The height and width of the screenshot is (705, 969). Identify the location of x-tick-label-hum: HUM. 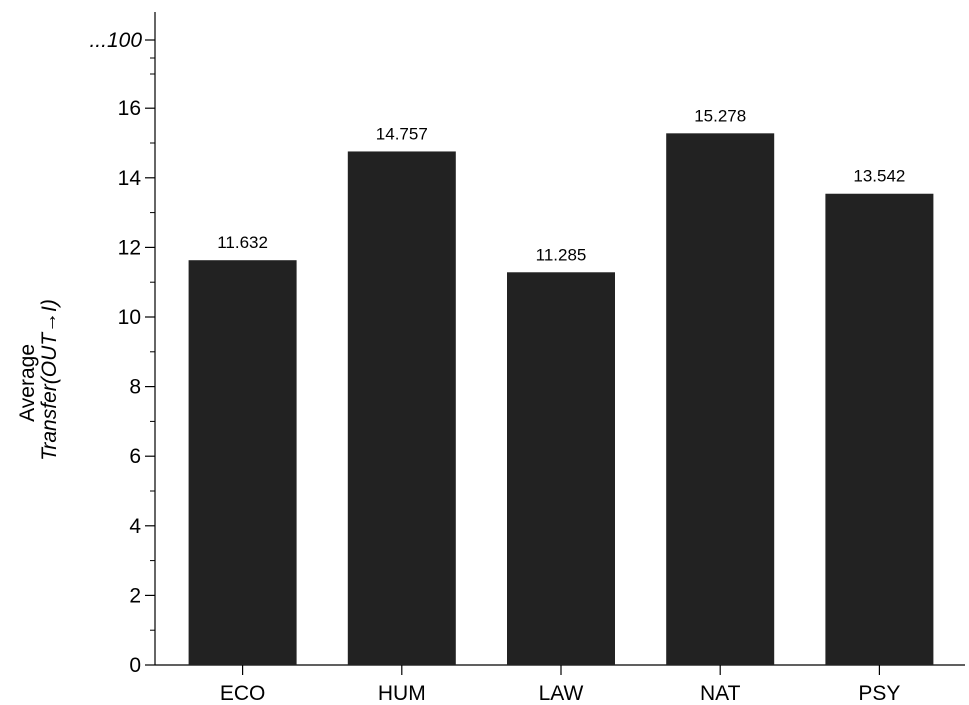
(402, 693).